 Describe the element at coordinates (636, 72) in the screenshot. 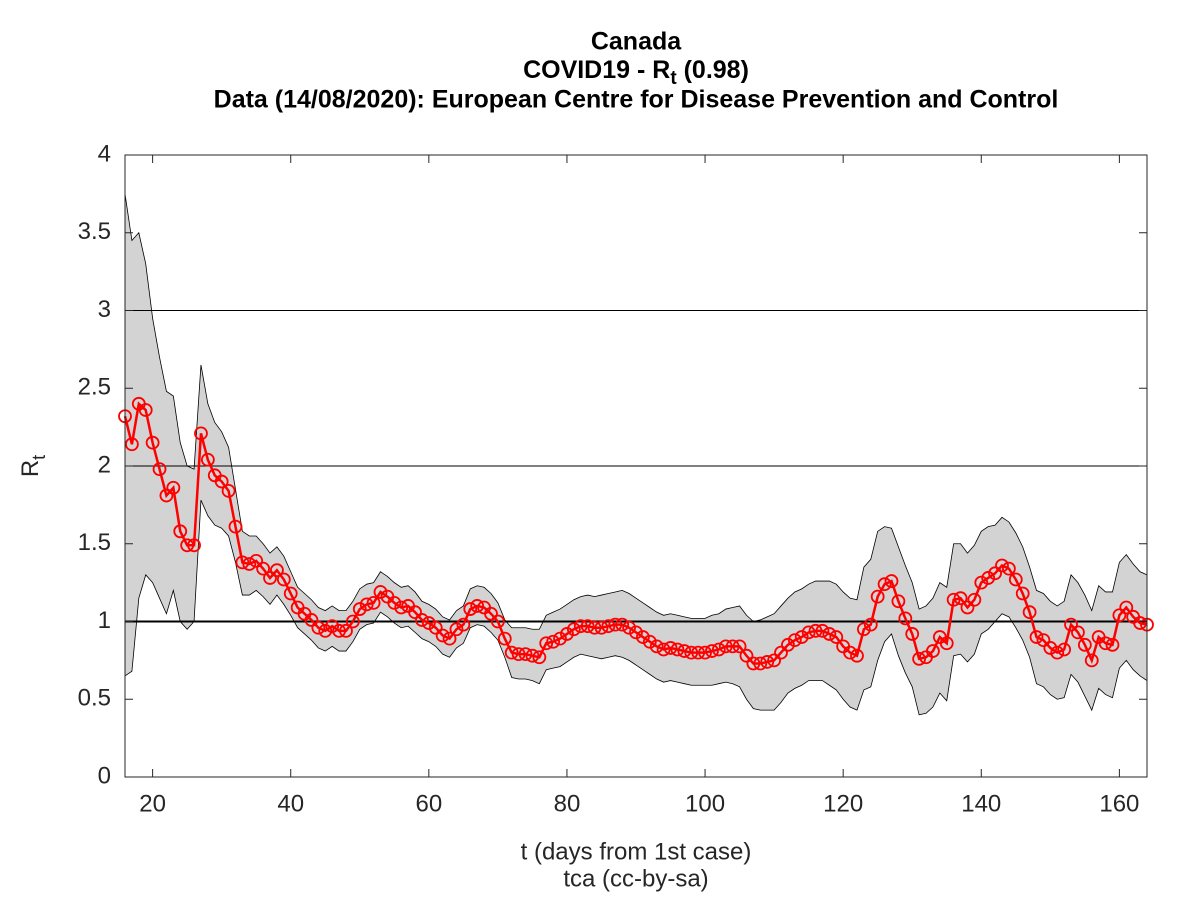

I see `chart-subtitle: COVID19 - Rt (0.98)` at that location.